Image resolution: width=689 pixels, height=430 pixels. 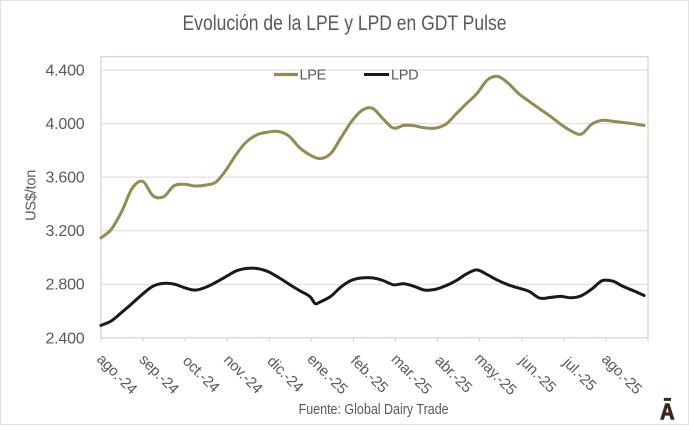 I want to click on svg-text: 4.400, so click(x=64, y=71).